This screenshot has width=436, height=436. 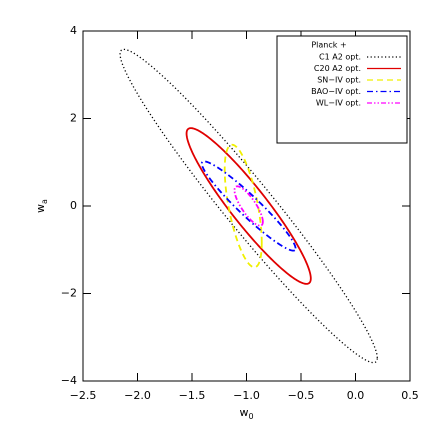 What do you see at coordinates (250, 416) in the screenshot?
I see `x-axis-label-sub: 0` at bounding box center [250, 416].